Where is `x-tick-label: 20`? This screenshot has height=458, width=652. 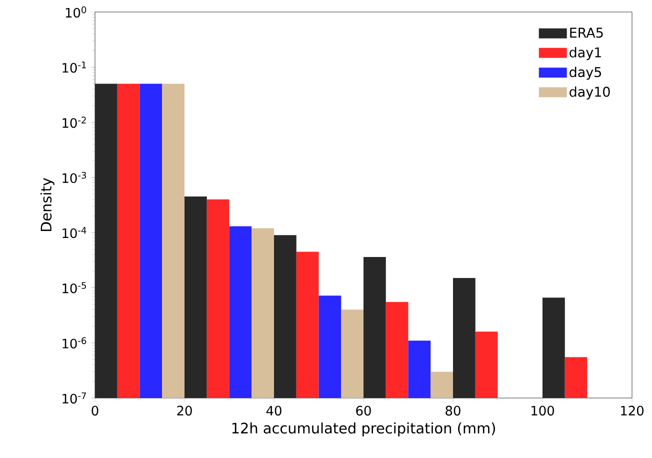 x-tick-label: 20 is located at coordinates (184, 411).